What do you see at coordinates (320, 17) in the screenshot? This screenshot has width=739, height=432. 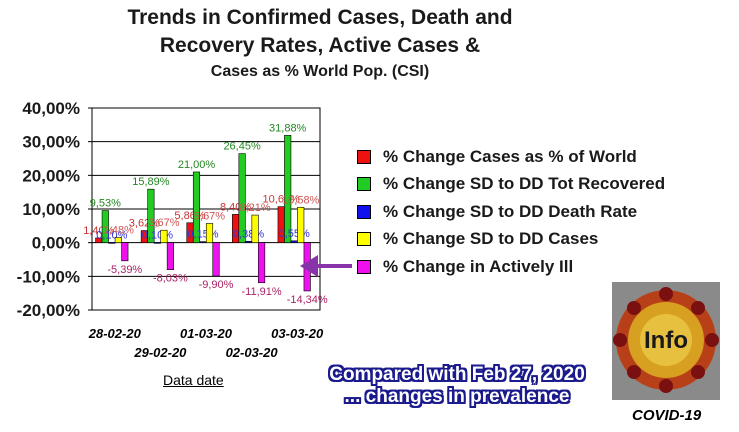 I see `chart-title-line-1: Trends in Confirmed Cases, Death and` at bounding box center [320, 17].